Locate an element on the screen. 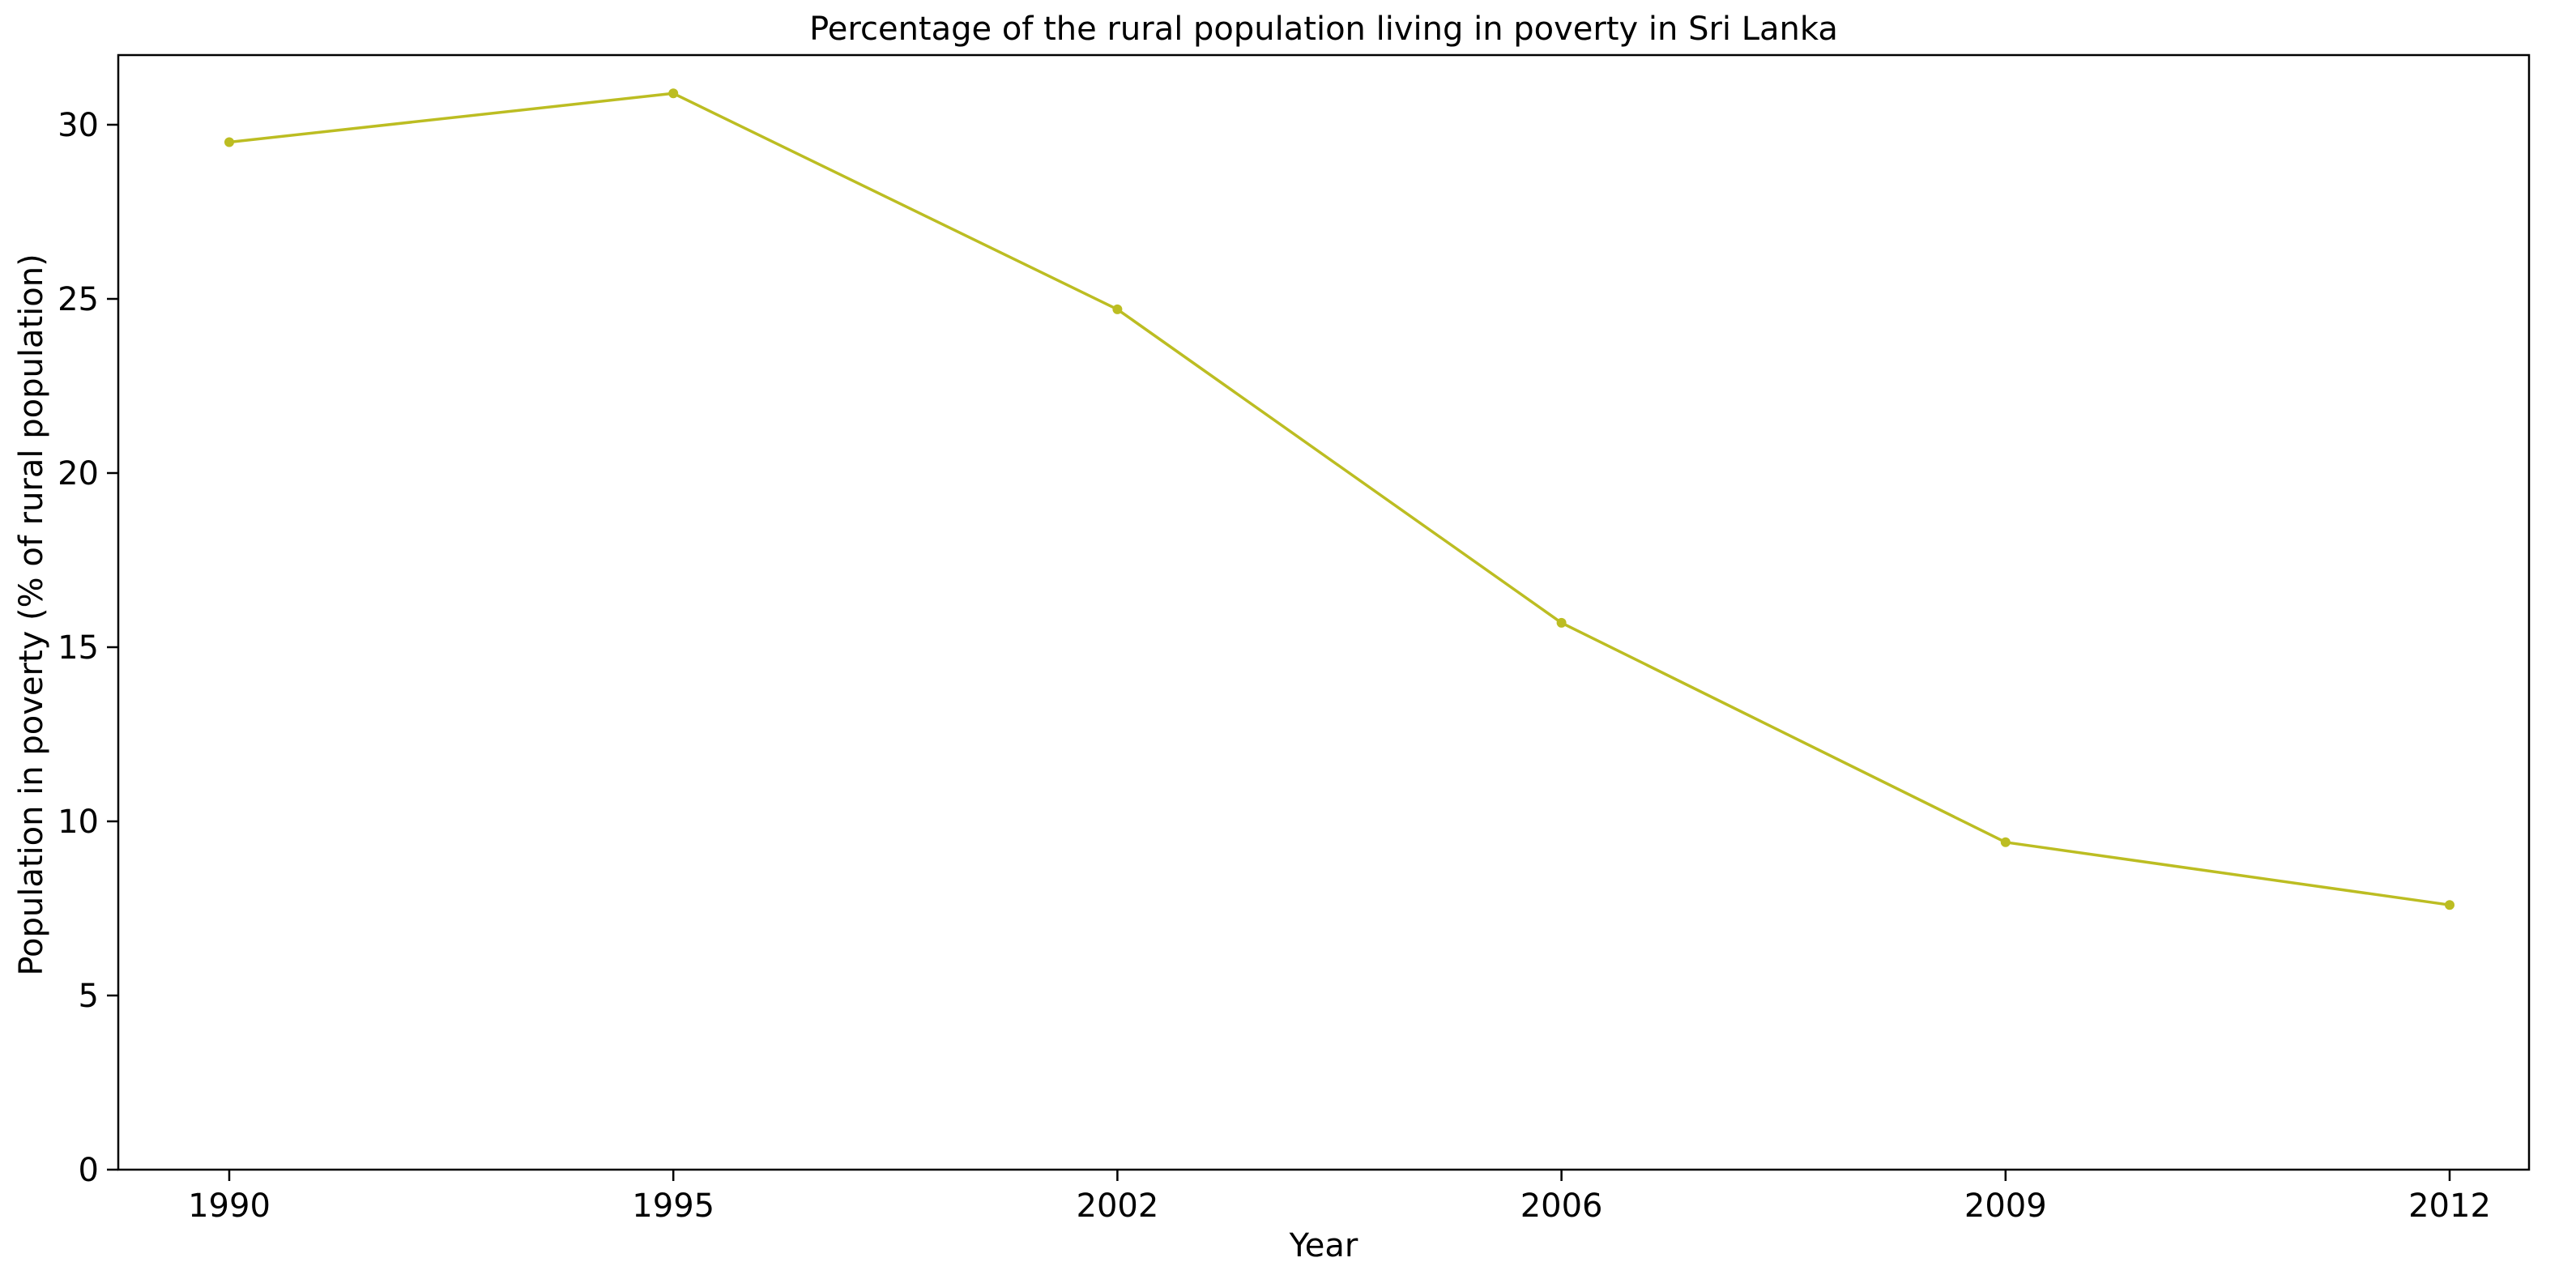 The height and width of the screenshot is (1279, 2576). x-tick-label: 1995 is located at coordinates (673, 1206).